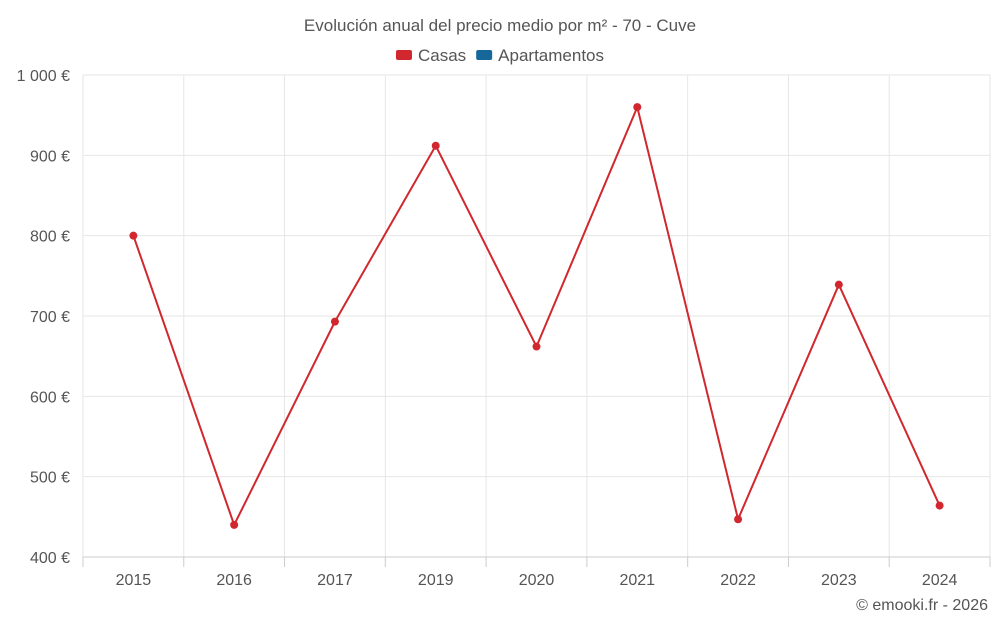 Image resolution: width=1000 pixels, height=625 pixels. What do you see at coordinates (50, 156) in the screenshot?
I see `y-tick-label: 900 €` at bounding box center [50, 156].